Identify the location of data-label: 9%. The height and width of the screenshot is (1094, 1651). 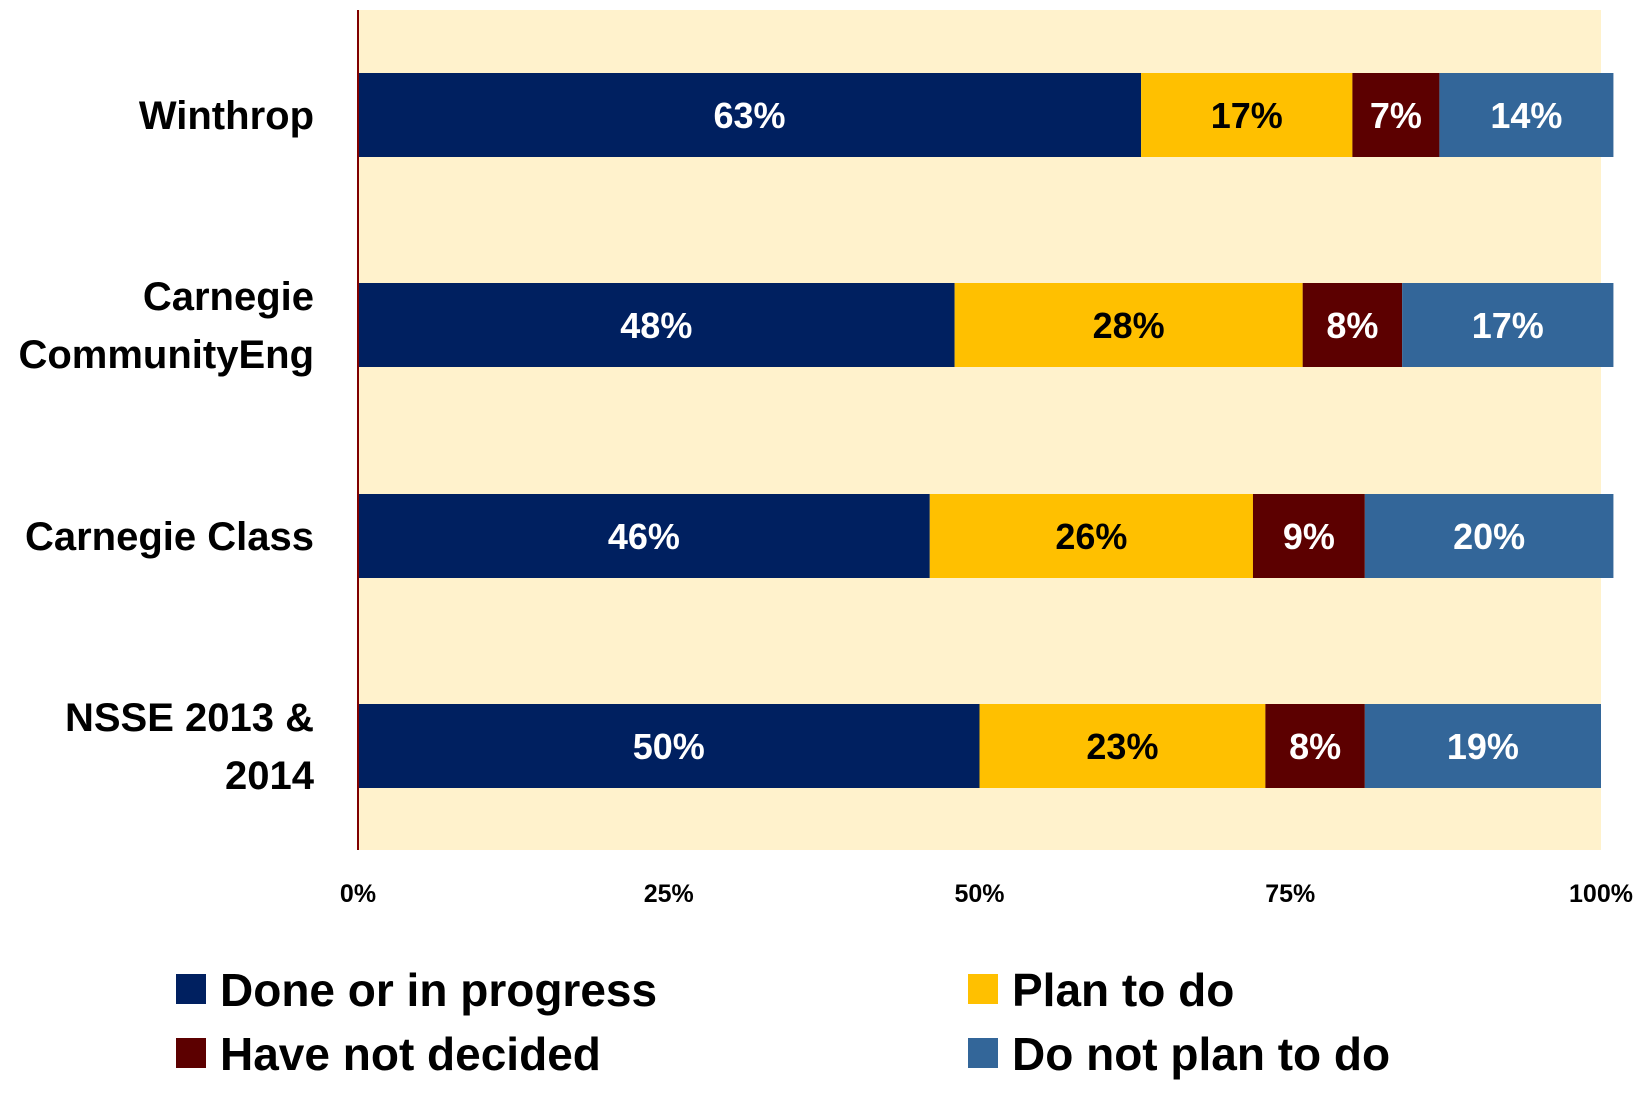
(1309, 536).